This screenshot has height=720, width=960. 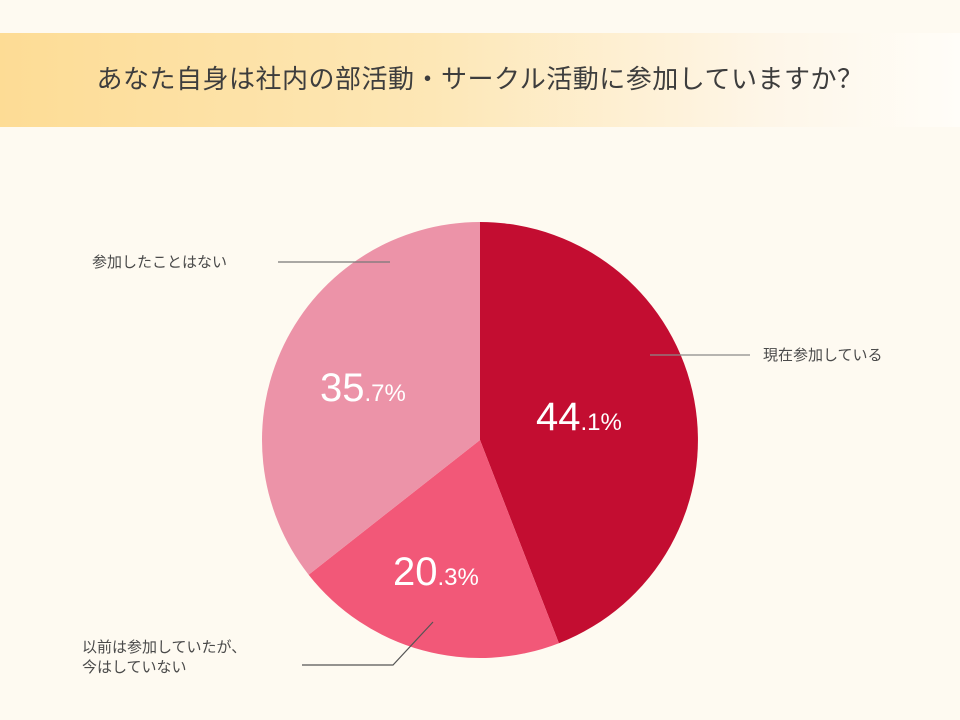 What do you see at coordinates (458, 577) in the screenshot?
I see `pct-former-dec: .3%` at bounding box center [458, 577].